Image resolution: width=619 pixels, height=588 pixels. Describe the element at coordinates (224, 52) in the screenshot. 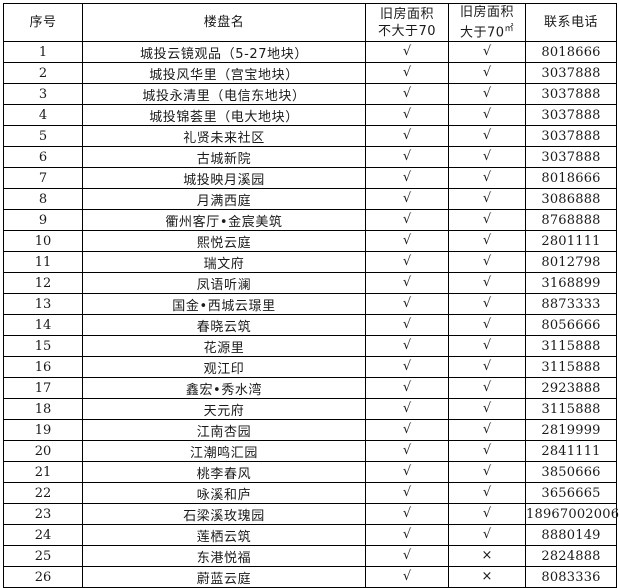

I see `cell-property-name: 城投云镜观品（5-27地块）` at that location.